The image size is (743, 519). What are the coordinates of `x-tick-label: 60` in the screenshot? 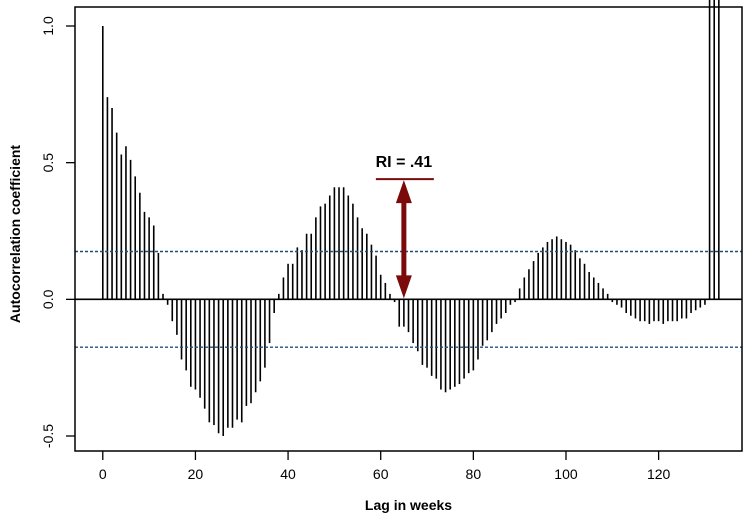 It's located at (381, 474).